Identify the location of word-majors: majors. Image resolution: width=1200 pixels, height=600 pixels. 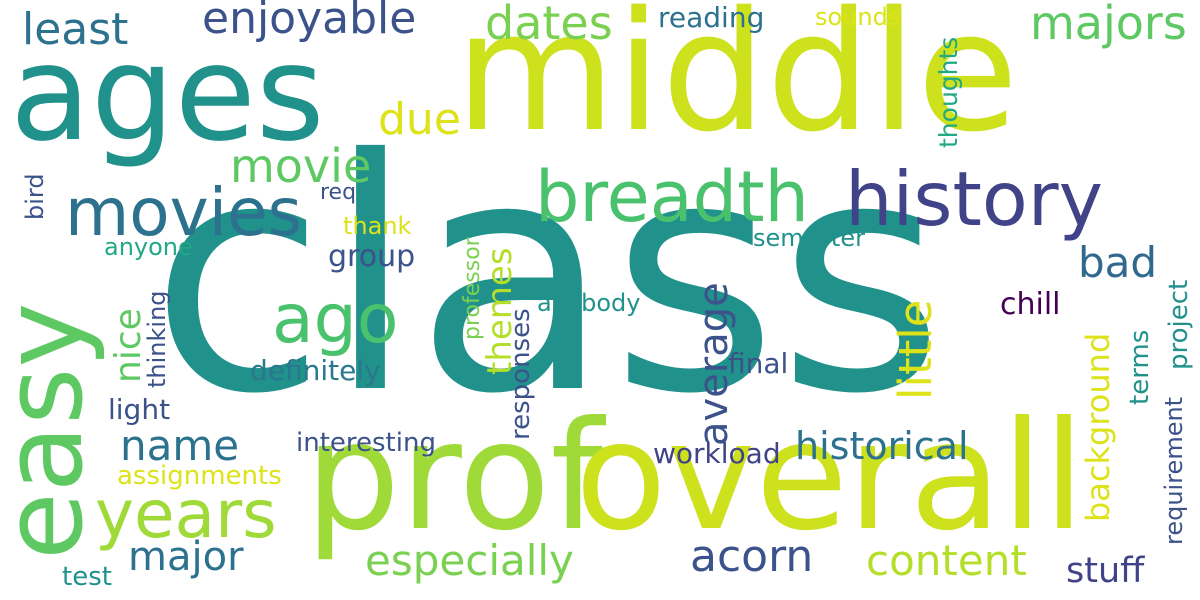
(1108, 25).